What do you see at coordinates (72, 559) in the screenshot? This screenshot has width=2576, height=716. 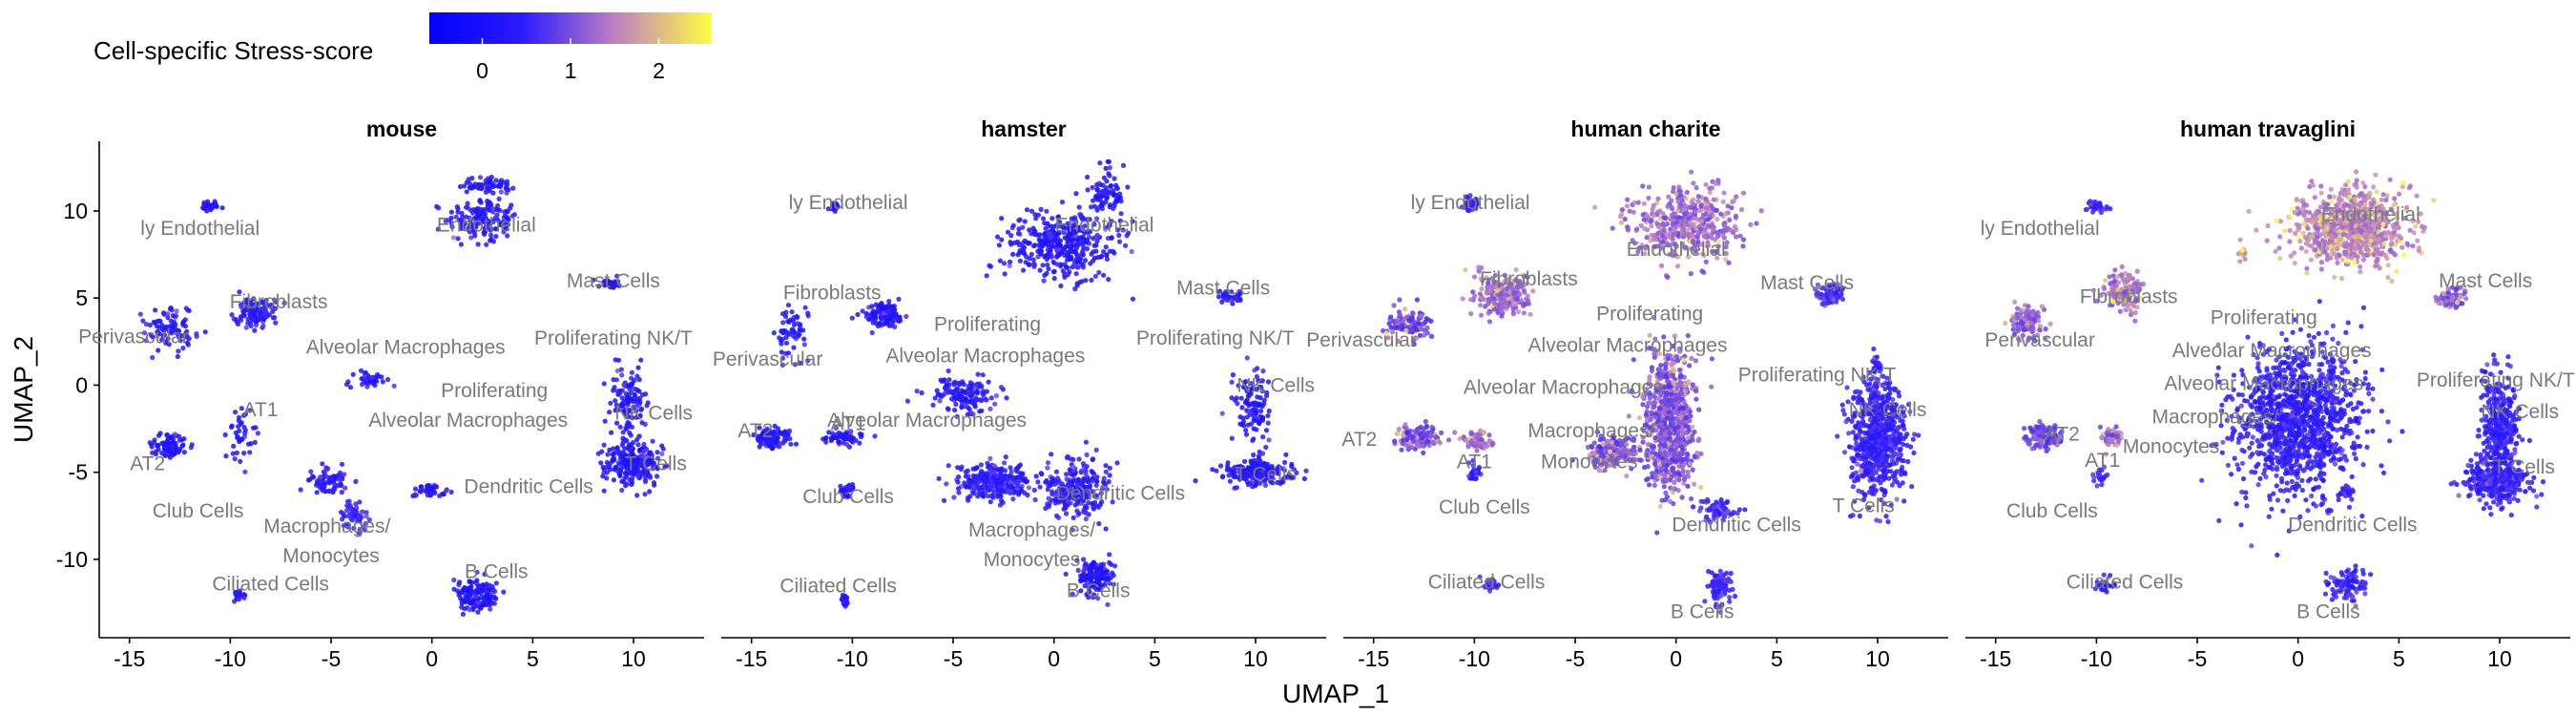 I see `y-tick-label: -10` at bounding box center [72, 559].